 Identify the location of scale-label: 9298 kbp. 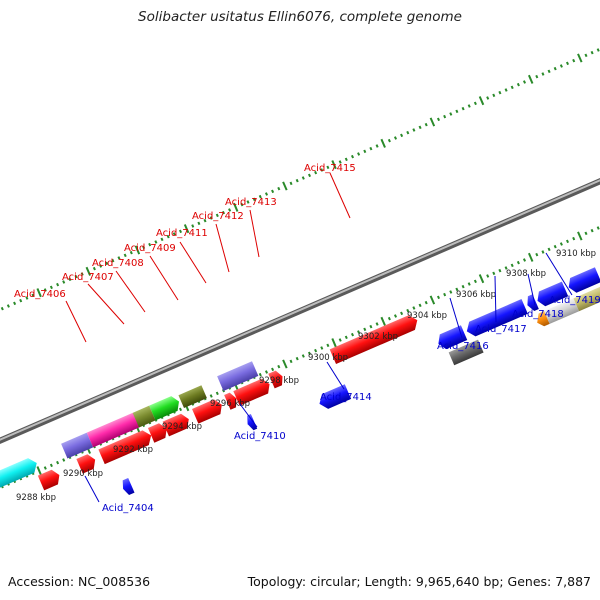
(279, 381).